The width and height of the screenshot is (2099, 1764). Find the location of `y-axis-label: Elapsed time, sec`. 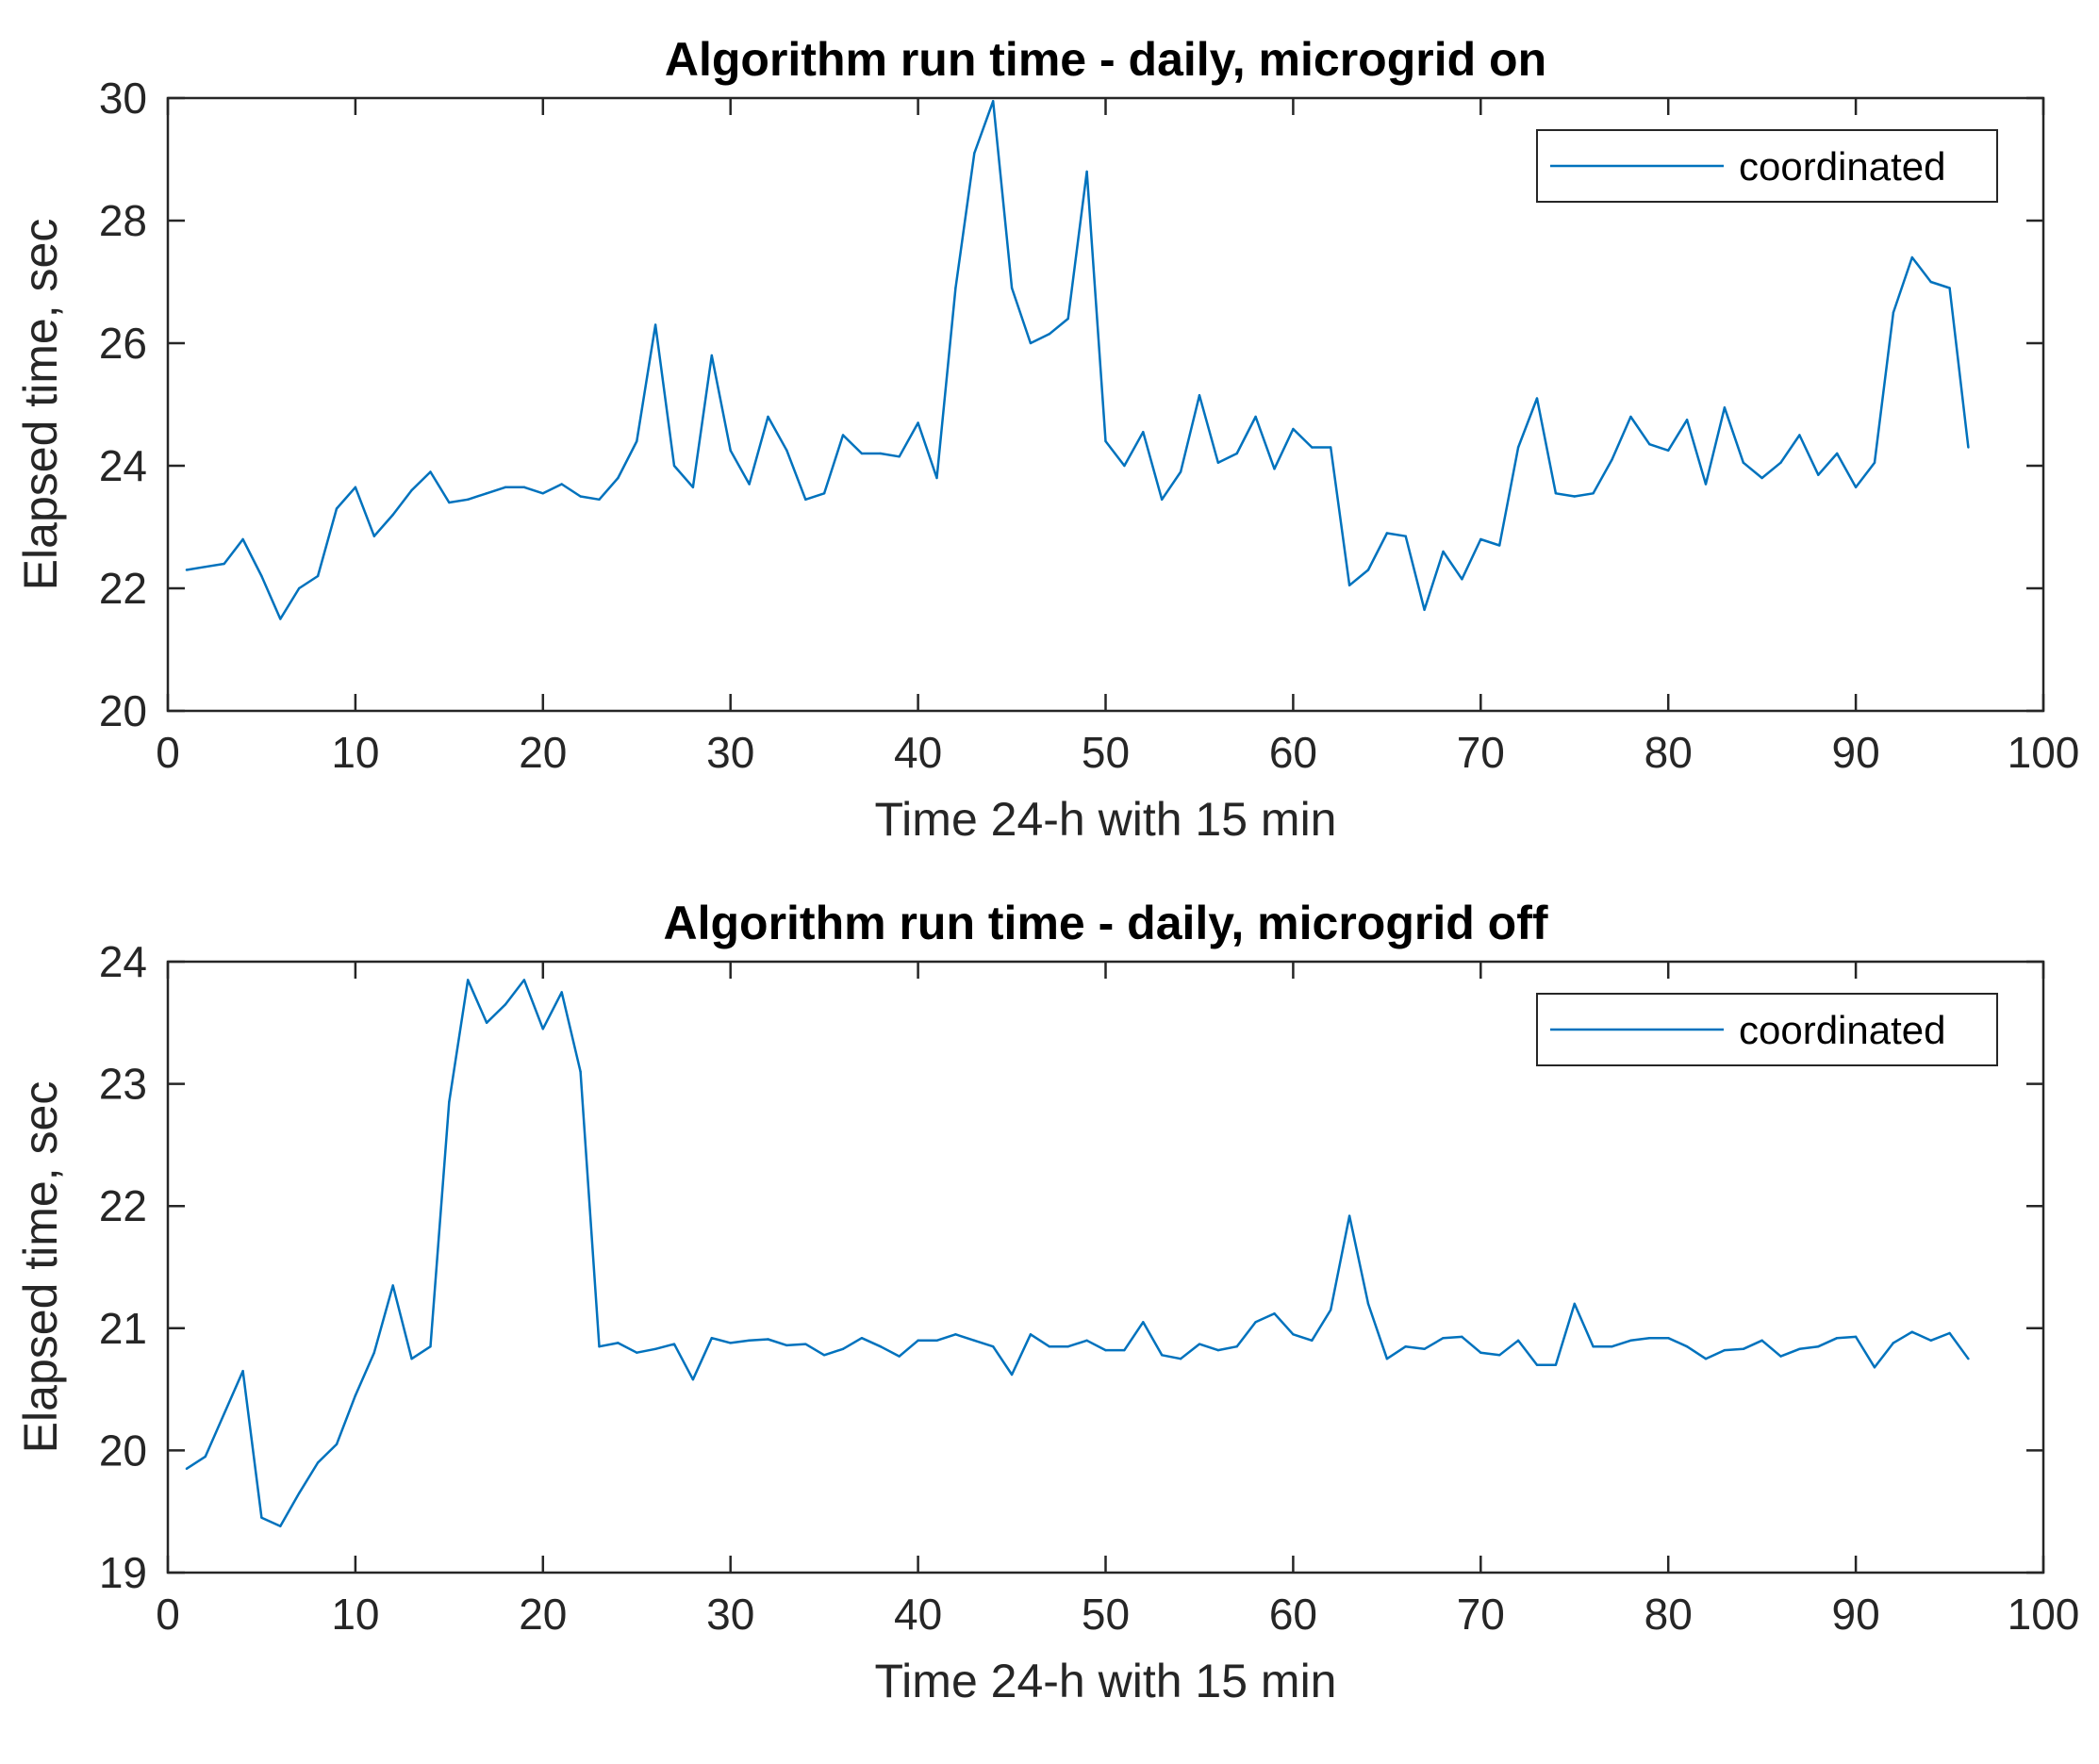

y-axis-label: Elapsed time, sec is located at coordinates (40, 1267).